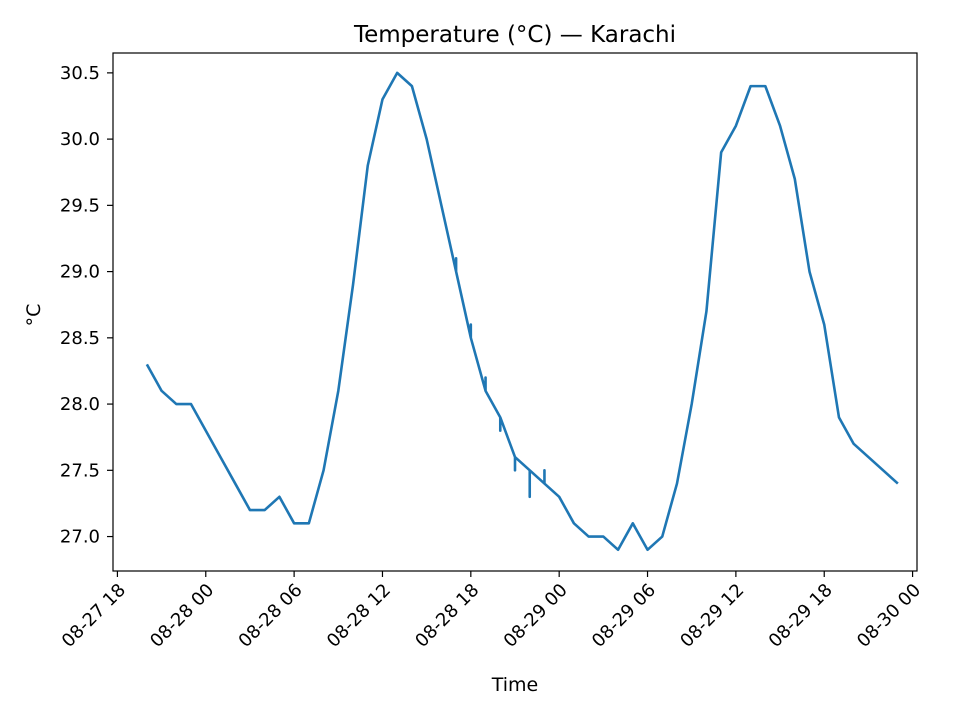 The image size is (960, 720). What do you see at coordinates (80, 205) in the screenshot?
I see `y-tick-label: 29.5` at bounding box center [80, 205].